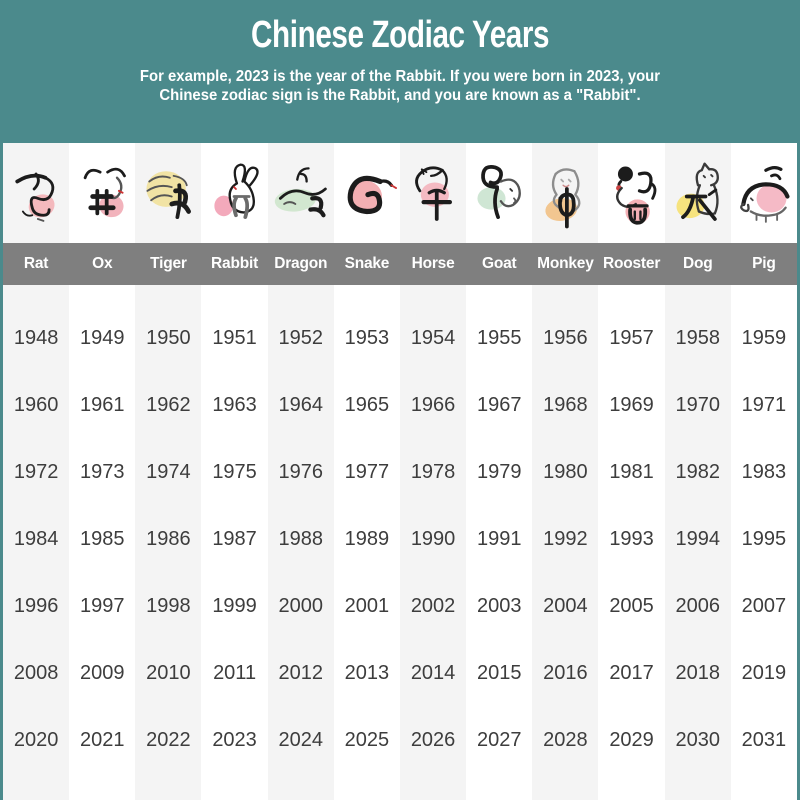 The image size is (800, 800). Describe the element at coordinates (234, 472) in the screenshot. I see `year-cell: 1975` at that location.